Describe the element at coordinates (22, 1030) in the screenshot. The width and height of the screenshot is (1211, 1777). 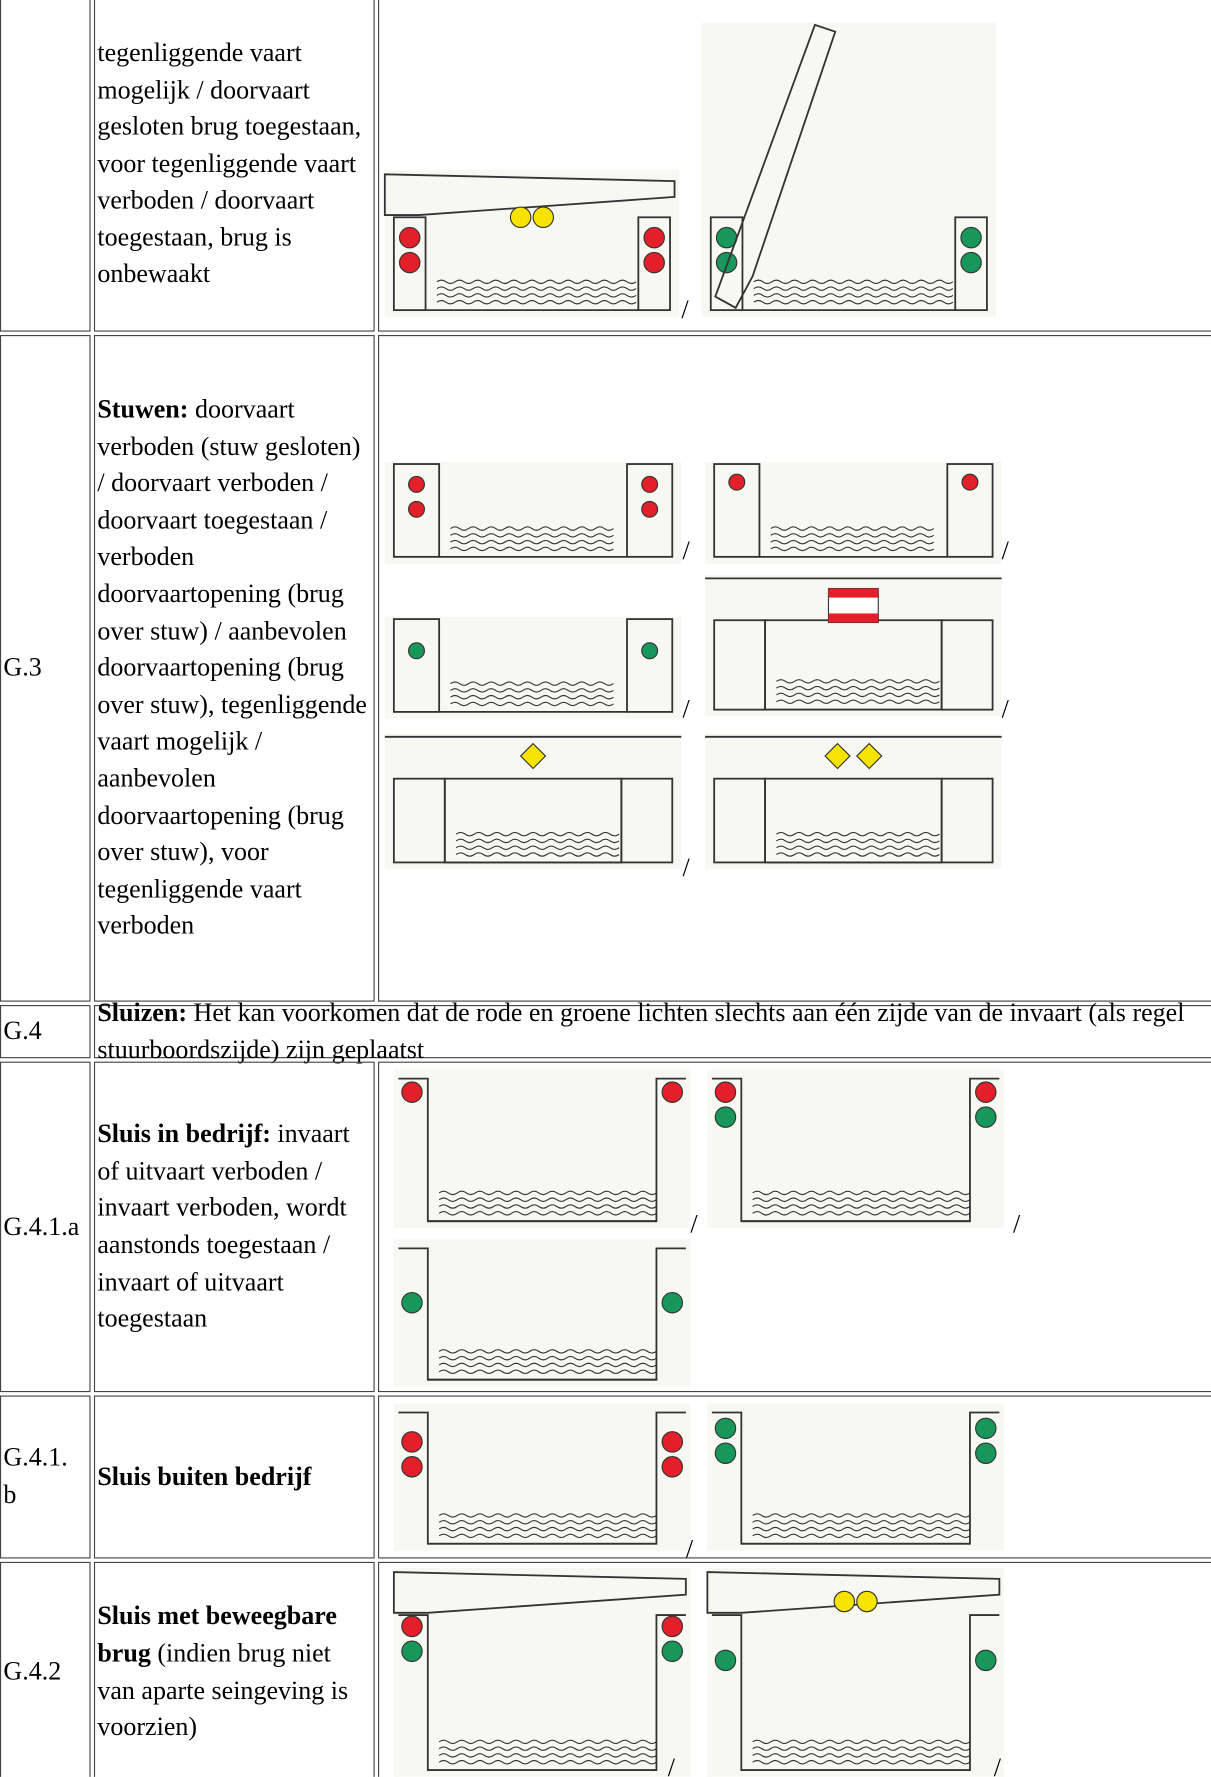
I see `code: G.4` at that location.